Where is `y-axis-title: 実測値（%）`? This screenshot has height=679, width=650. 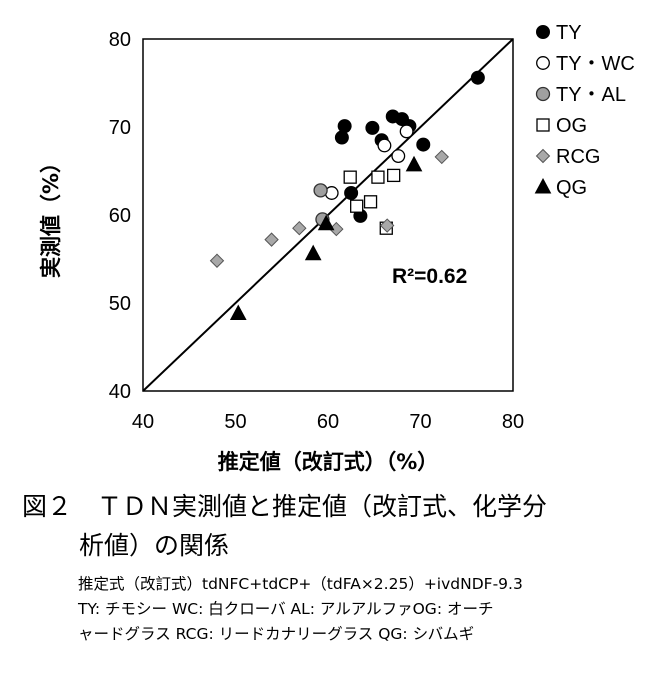 y-axis-title: 実測値（%） is located at coordinates (51, 215).